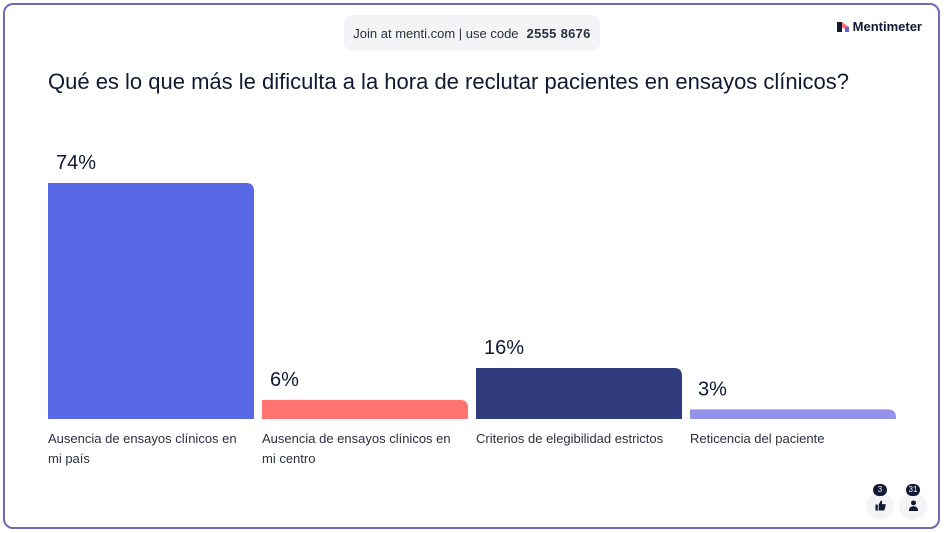 The image size is (947, 533). What do you see at coordinates (504, 348) in the screenshot?
I see `bar-value-label: 16%` at bounding box center [504, 348].